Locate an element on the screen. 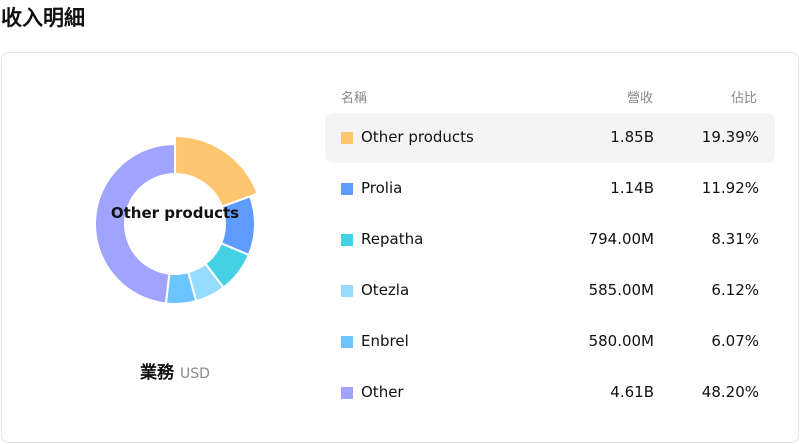 Image resolution: width=800 pixels, height=444 pixels. donut-chart is located at coordinates (176, 219).